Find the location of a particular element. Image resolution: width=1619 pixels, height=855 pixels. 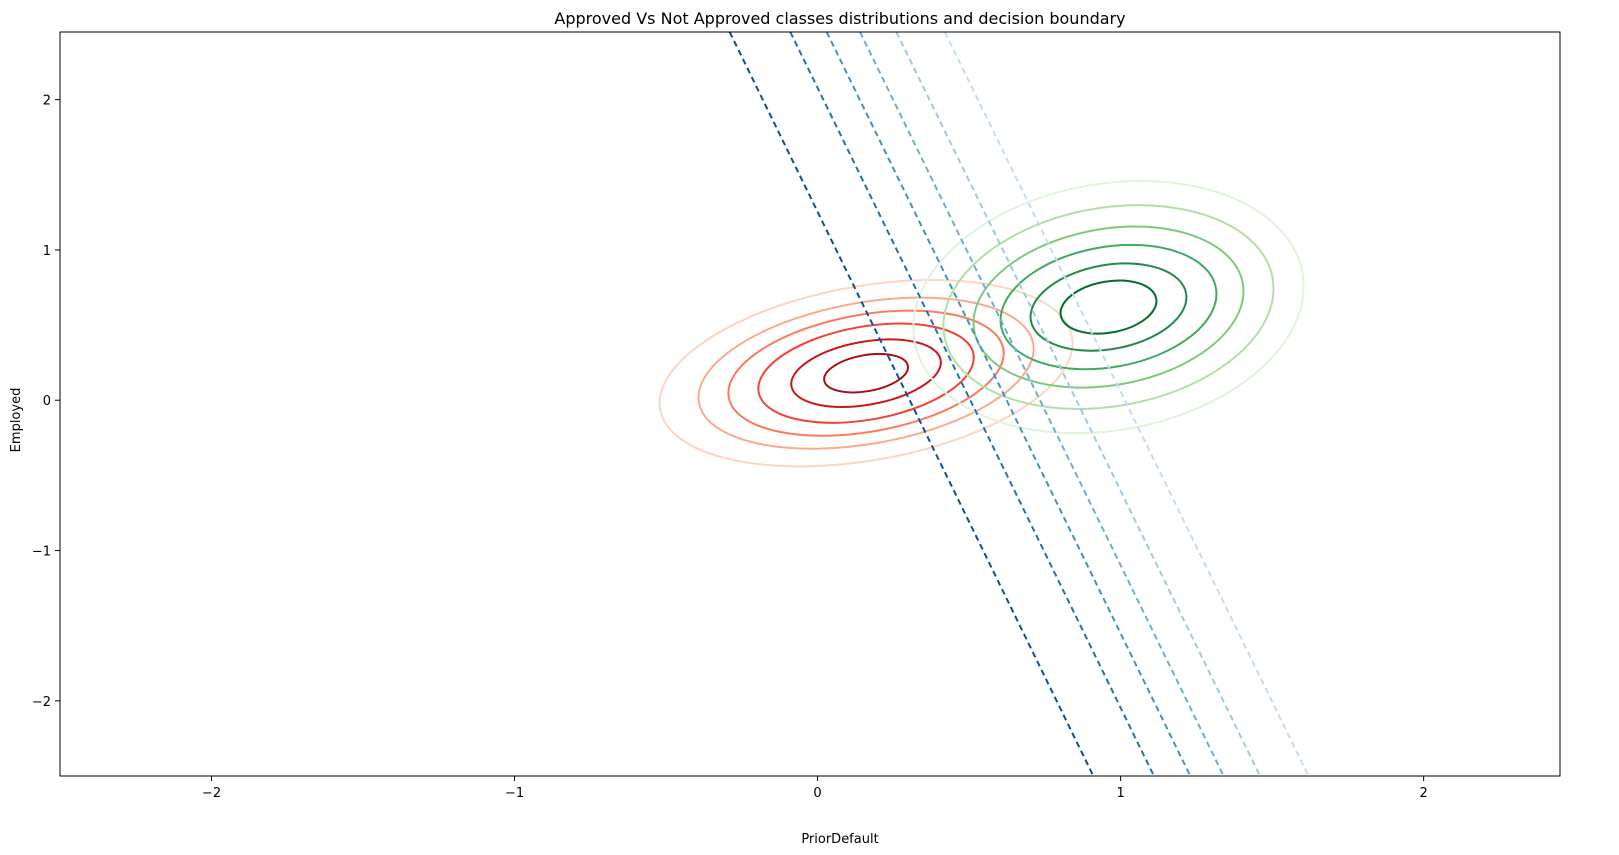

contour-series-approved is located at coordinates (1108, 307).